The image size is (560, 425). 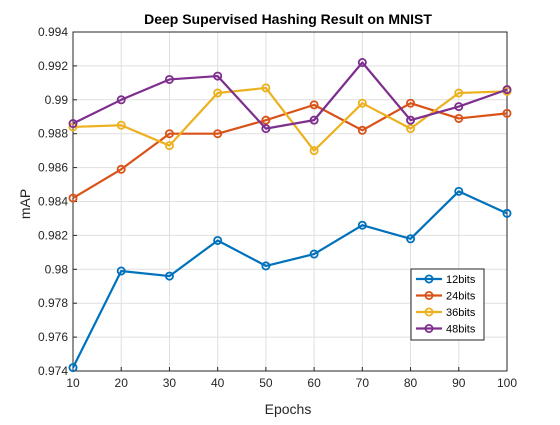 What do you see at coordinates (461, 297) in the screenshot?
I see `legend-label: 24bits` at bounding box center [461, 297].